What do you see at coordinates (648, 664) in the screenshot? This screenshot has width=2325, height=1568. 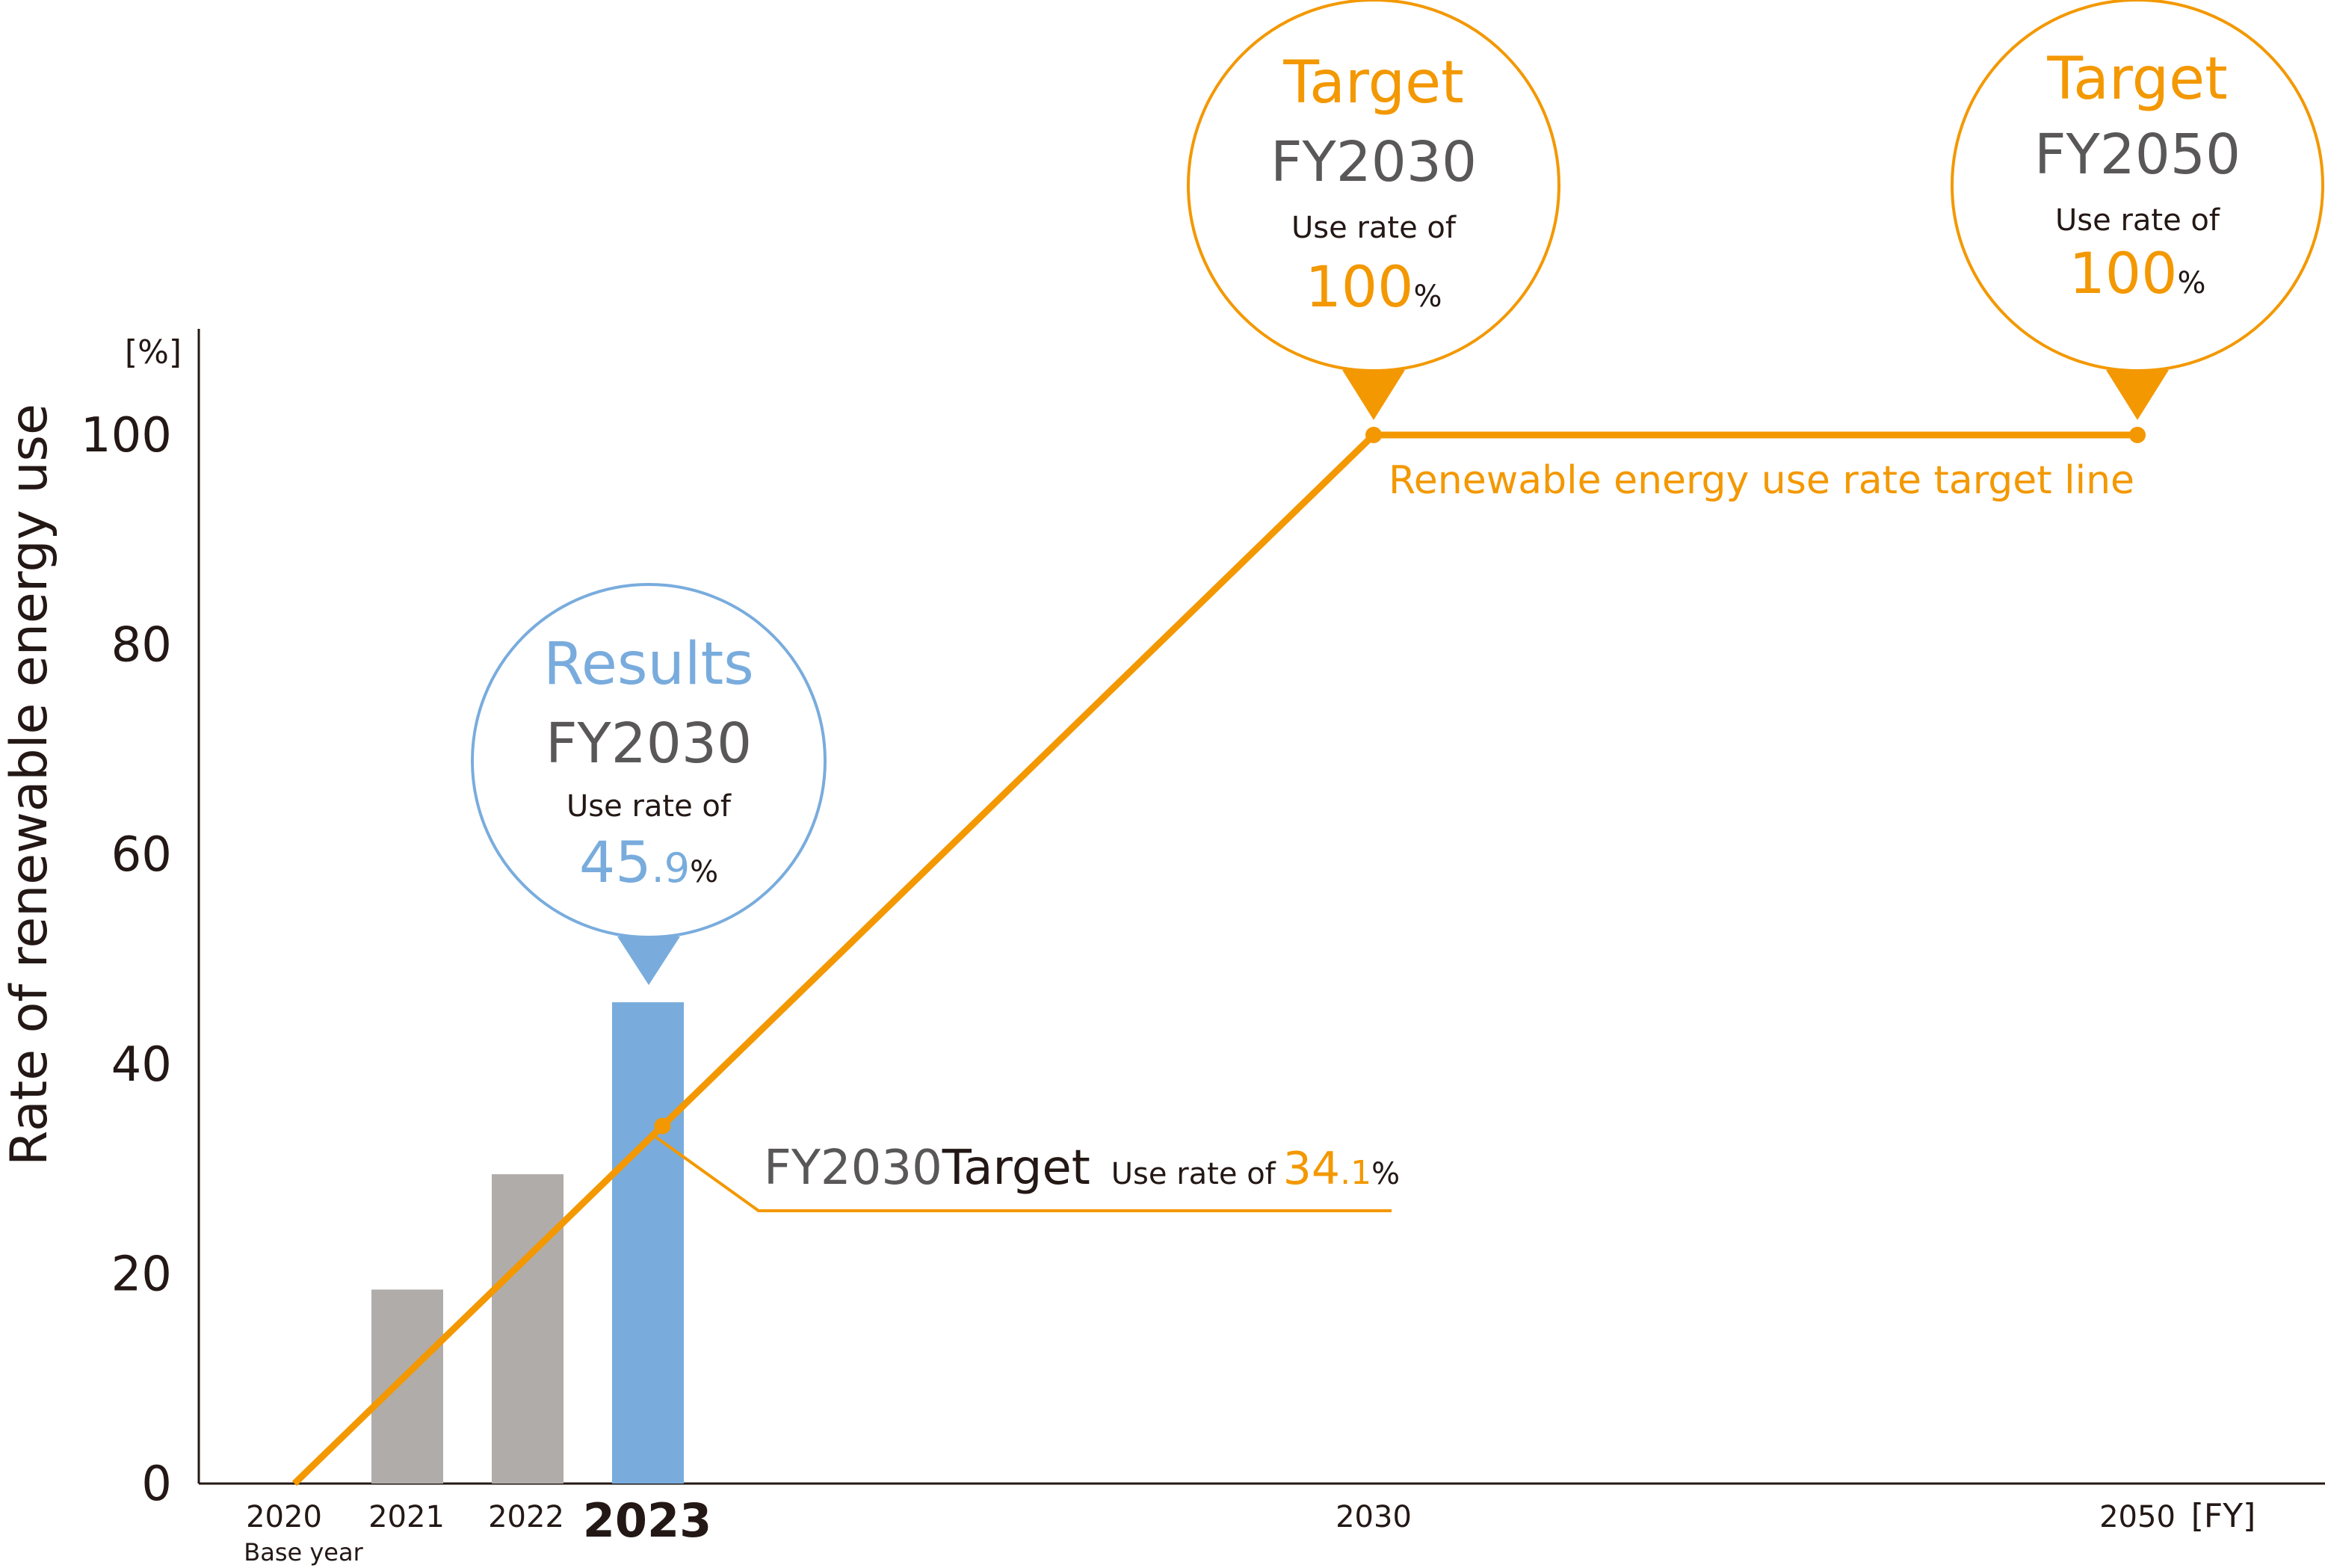 I see `results-bubble-title: Results` at bounding box center [648, 664].